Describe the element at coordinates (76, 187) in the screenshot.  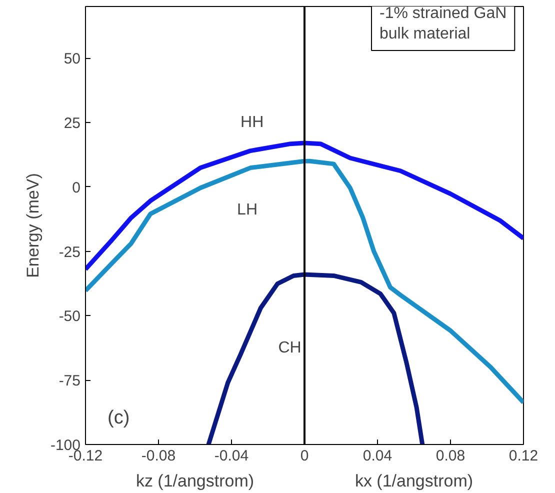
I see `y-tick-label: 0` at that location.